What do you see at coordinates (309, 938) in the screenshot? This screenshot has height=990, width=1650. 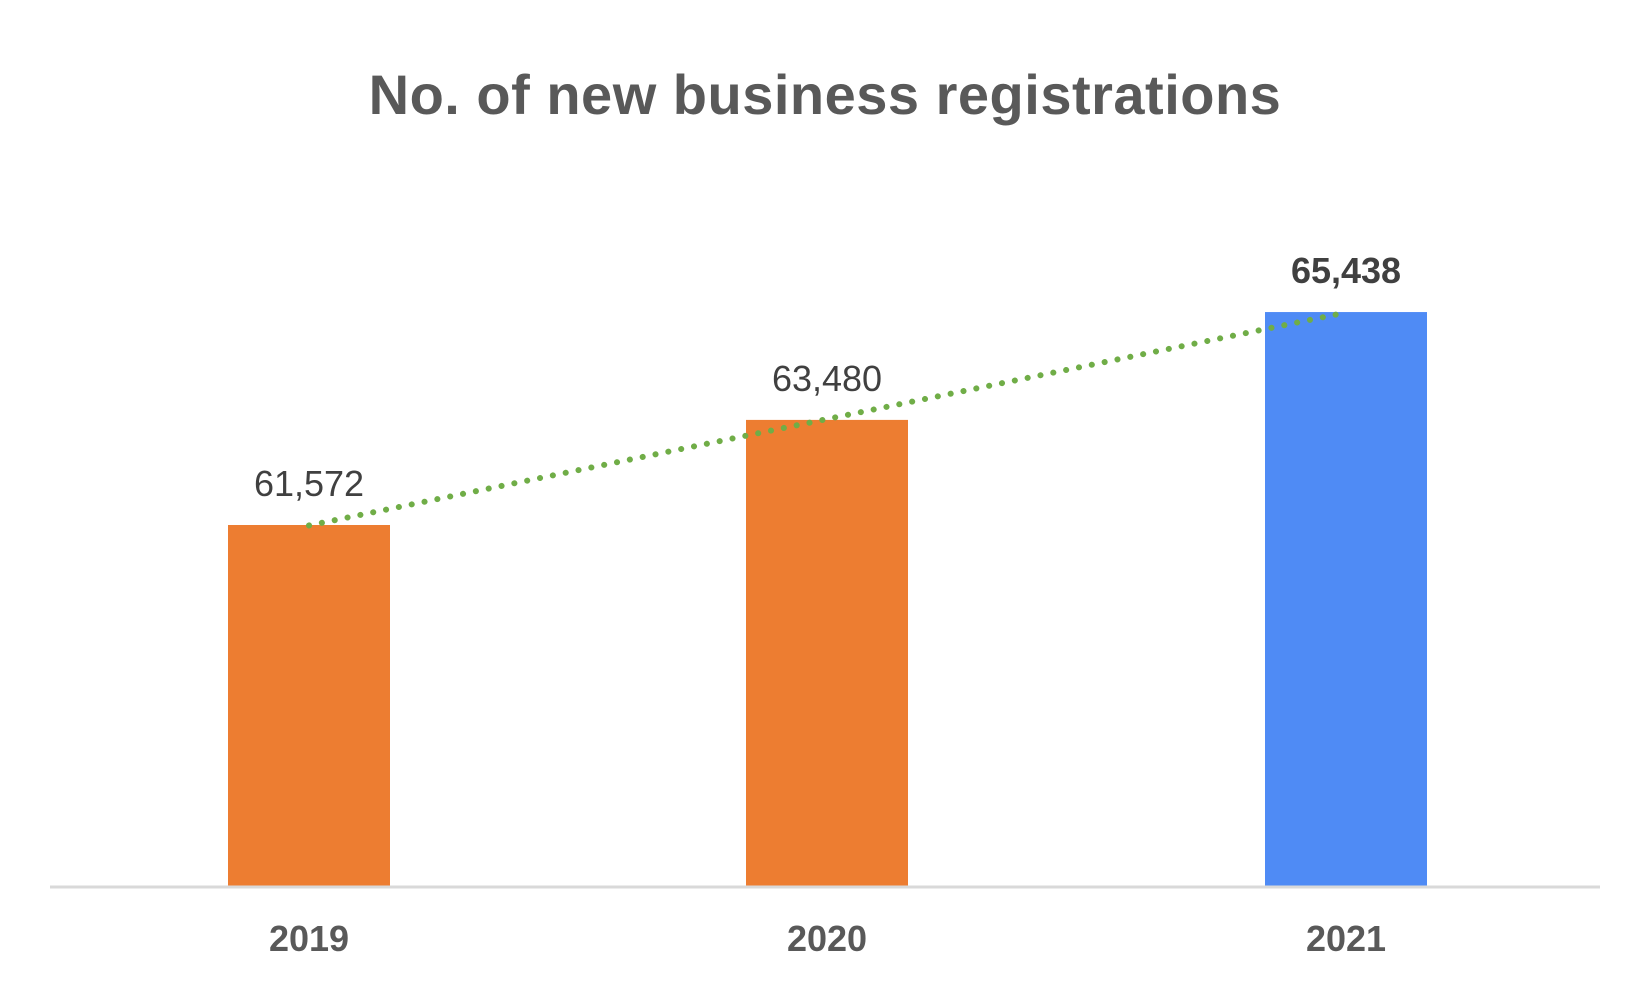 I see `x-tick-label-2019: 2019` at bounding box center [309, 938].